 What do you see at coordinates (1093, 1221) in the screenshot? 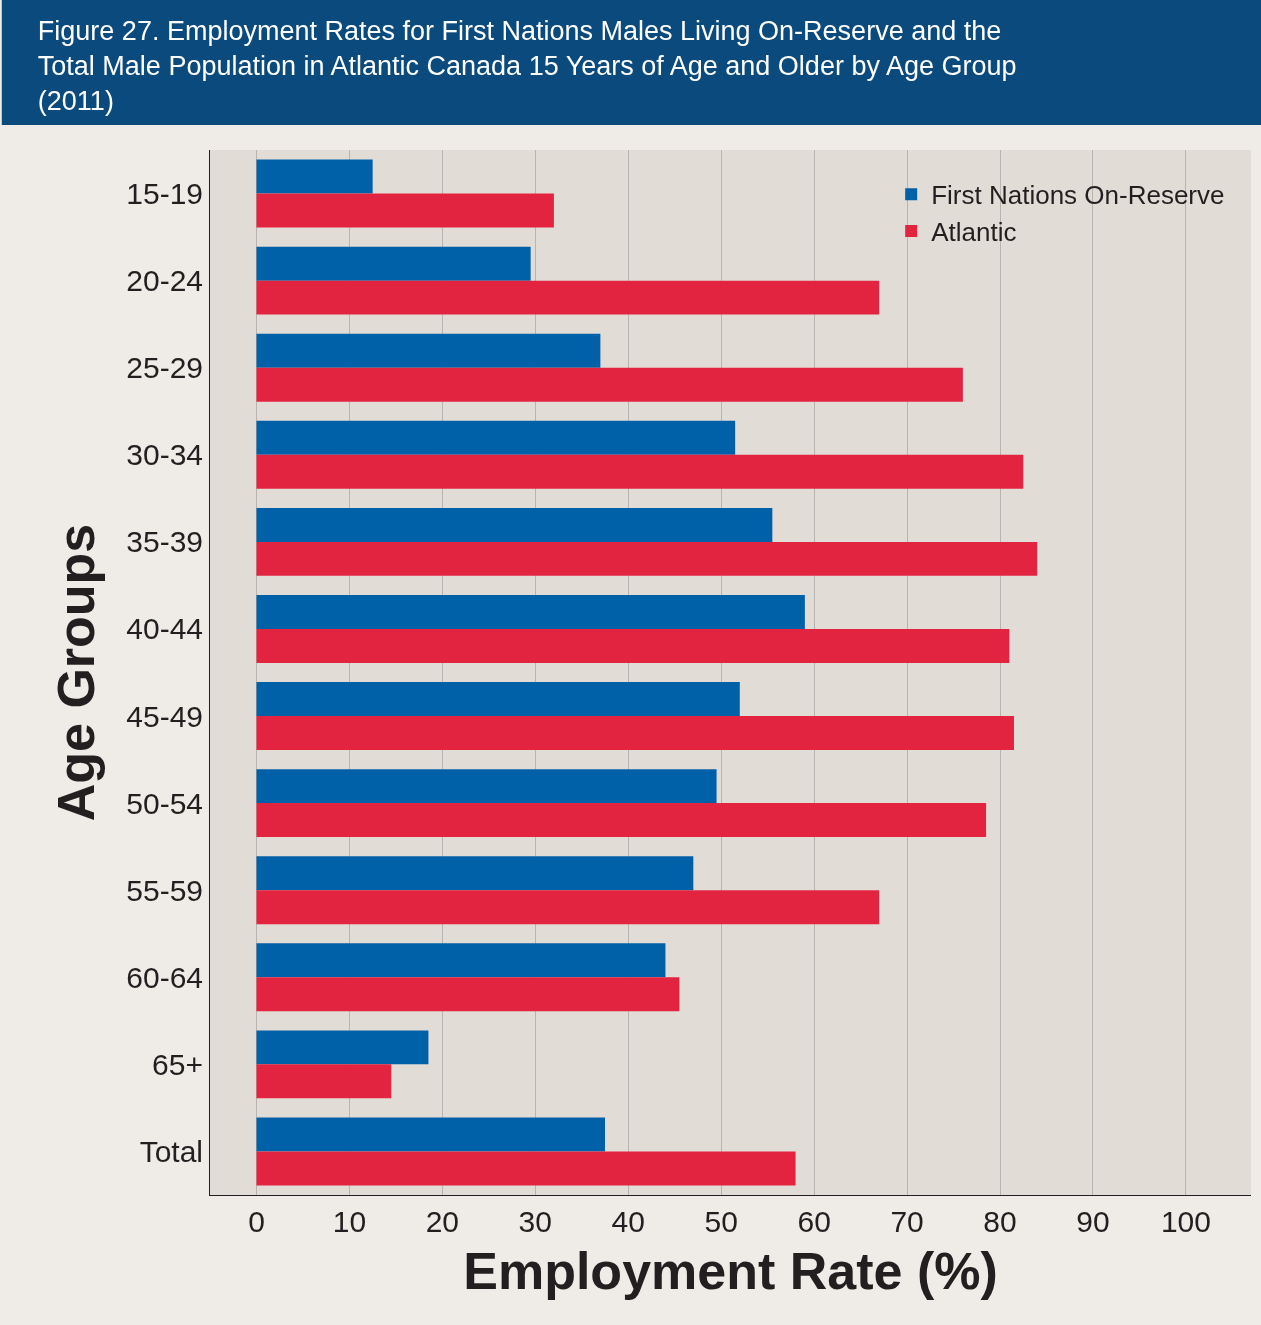
I see `x-tick-label: 90` at bounding box center [1093, 1221].